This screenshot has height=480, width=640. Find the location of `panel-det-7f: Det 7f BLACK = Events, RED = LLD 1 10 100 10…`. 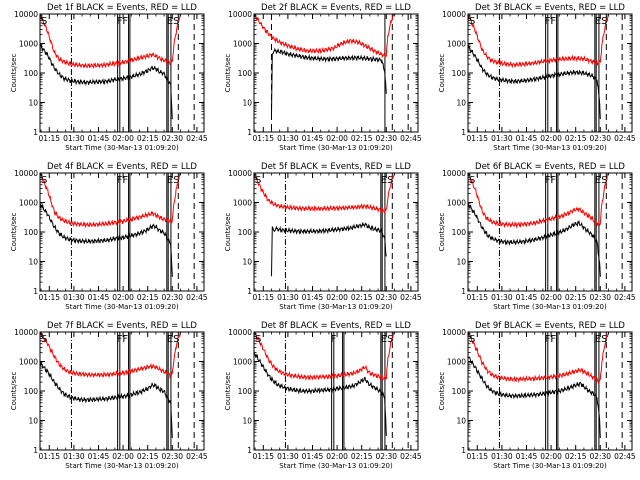

panel-det-7f: Det 7f BLACK = Events, RED = LLD 1 10 100 10… is located at coordinates (109, 395).